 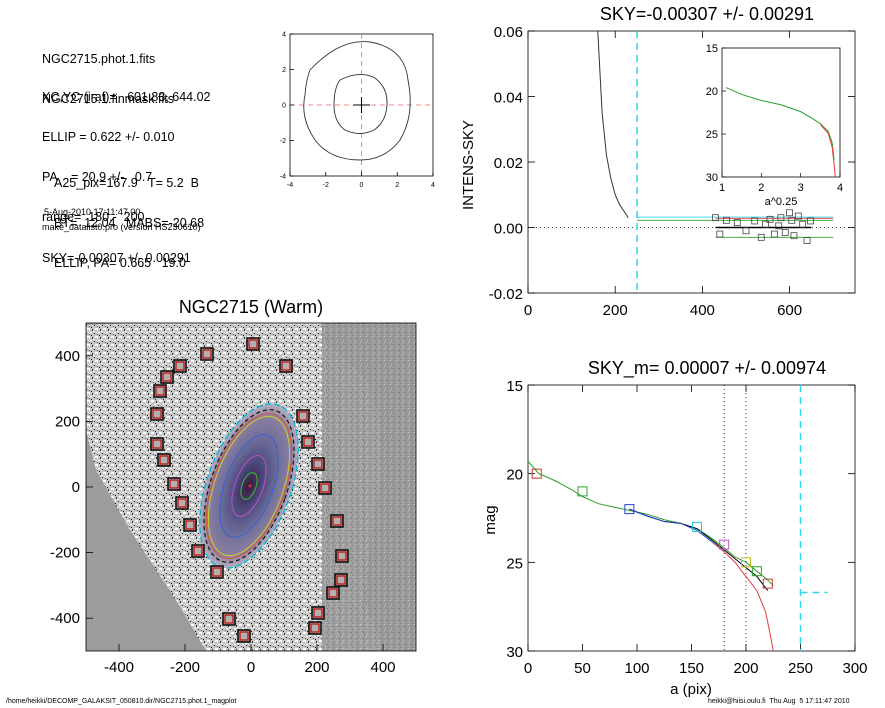 I want to click on inset-plot: 1 2 3 4 15 20 25 30 a^0.25, so click(x=774, y=125).